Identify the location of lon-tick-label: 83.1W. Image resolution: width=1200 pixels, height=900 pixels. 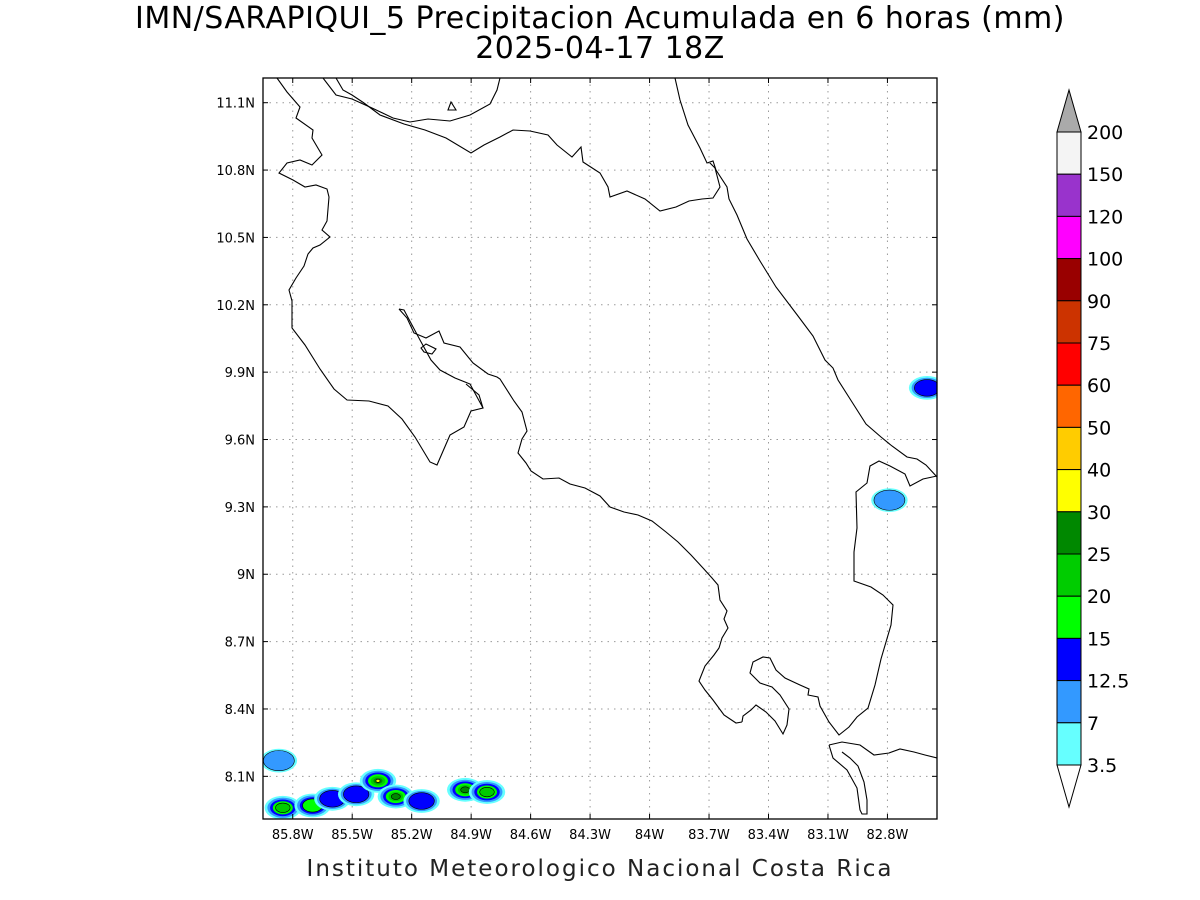
(828, 835).